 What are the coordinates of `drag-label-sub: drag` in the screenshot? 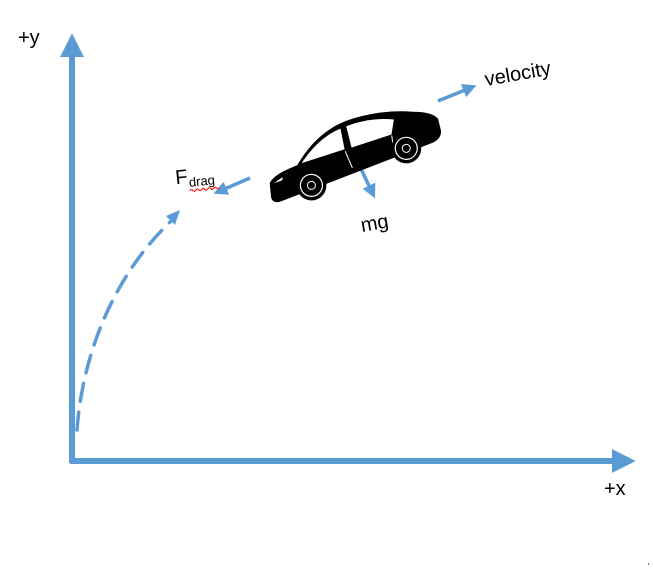 It's located at (201, 181).